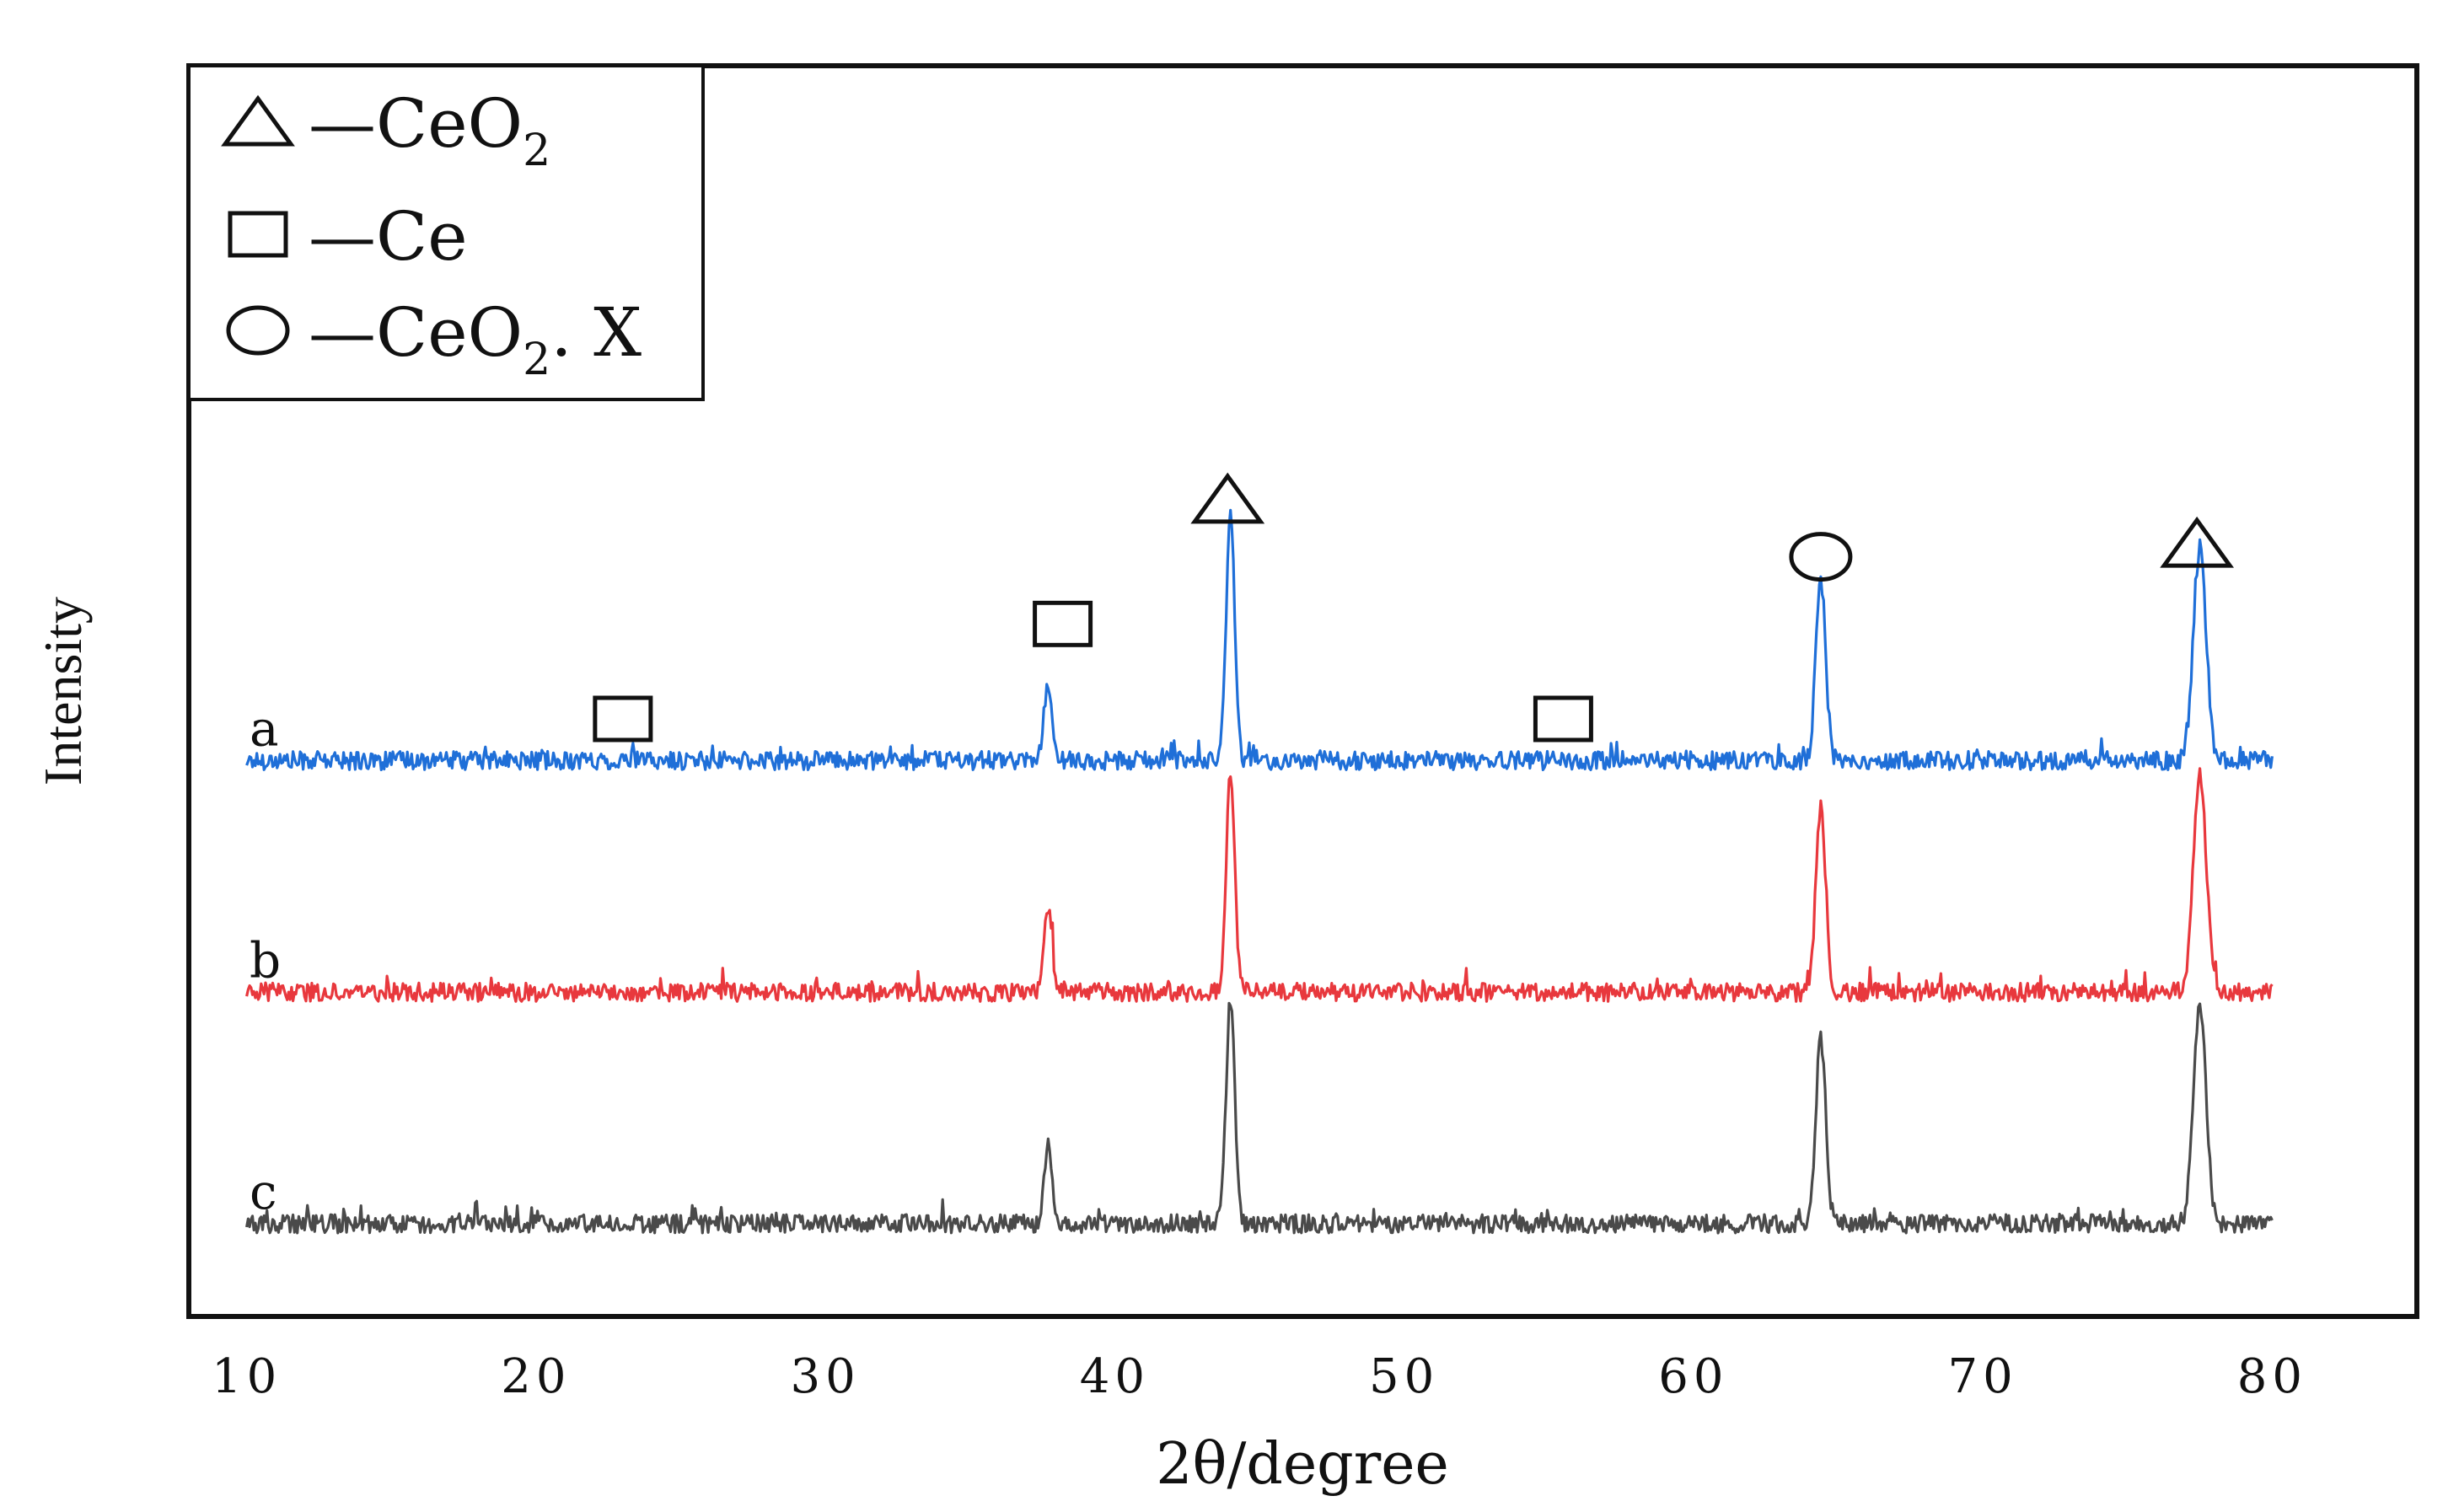 The height and width of the screenshot is (1512, 2459). What do you see at coordinates (1115, 1376) in the screenshot?
I see `x-tick-label: 40` at bounding box center [1115, 1376].